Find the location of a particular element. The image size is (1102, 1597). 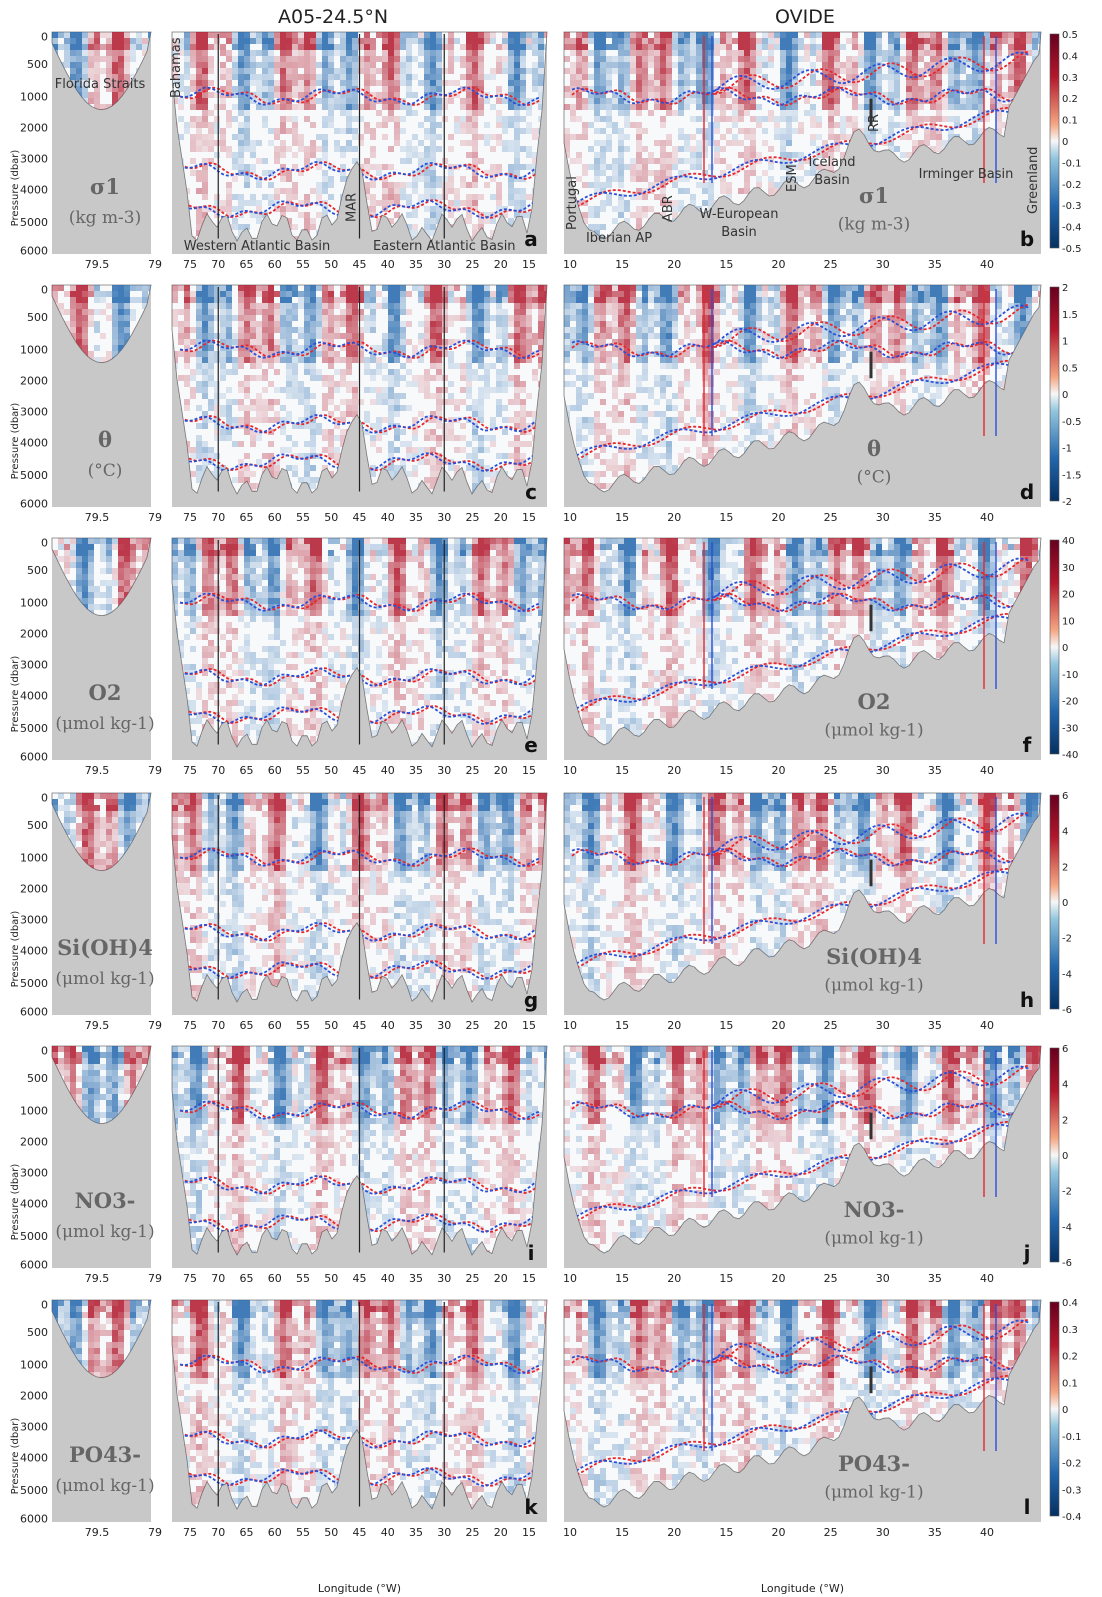

row-0-ytick-2000: 2000 is located at coordinates (34, 127).